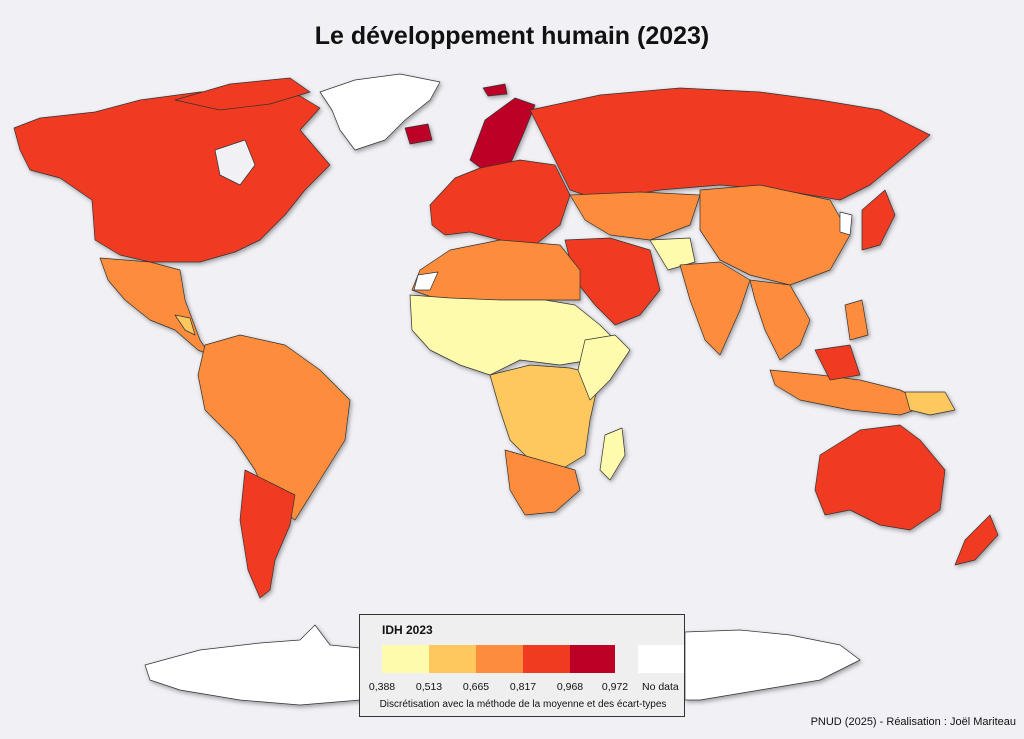 The height and width of the screenshot is (739, 1024). What do you see at coordinates (612, 454) in the screenshot?
I see `region-madagascar` at bounding box center [612, 454].